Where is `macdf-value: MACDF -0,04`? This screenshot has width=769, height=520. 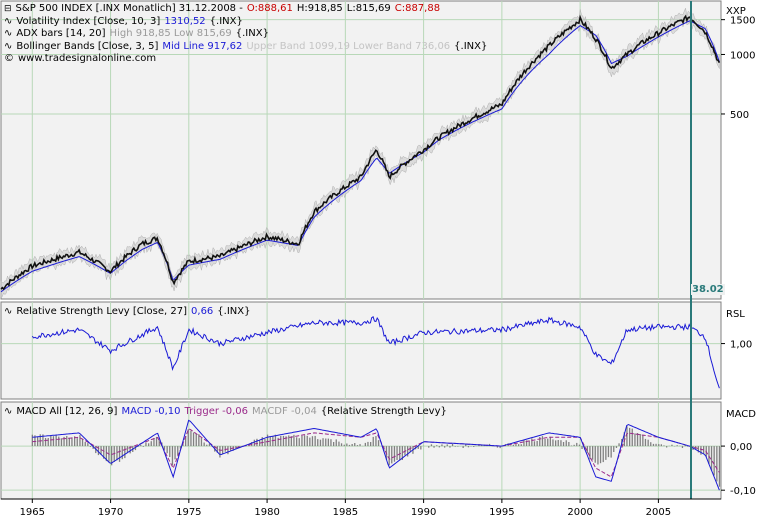
macdf-value: MACDF -0,04 is located at coordinates (284, 411).